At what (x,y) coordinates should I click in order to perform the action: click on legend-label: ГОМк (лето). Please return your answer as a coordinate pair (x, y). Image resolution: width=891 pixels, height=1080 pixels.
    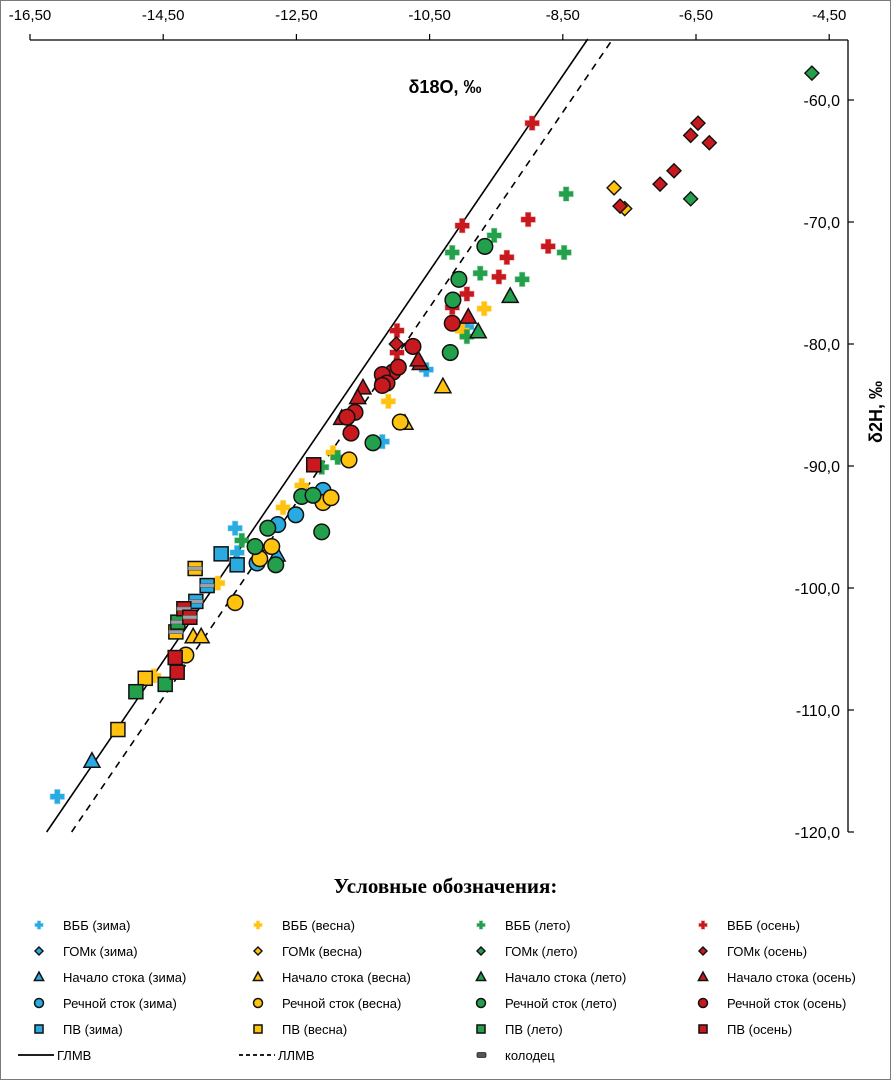
    Looking at the image, I should click on (541, 951).